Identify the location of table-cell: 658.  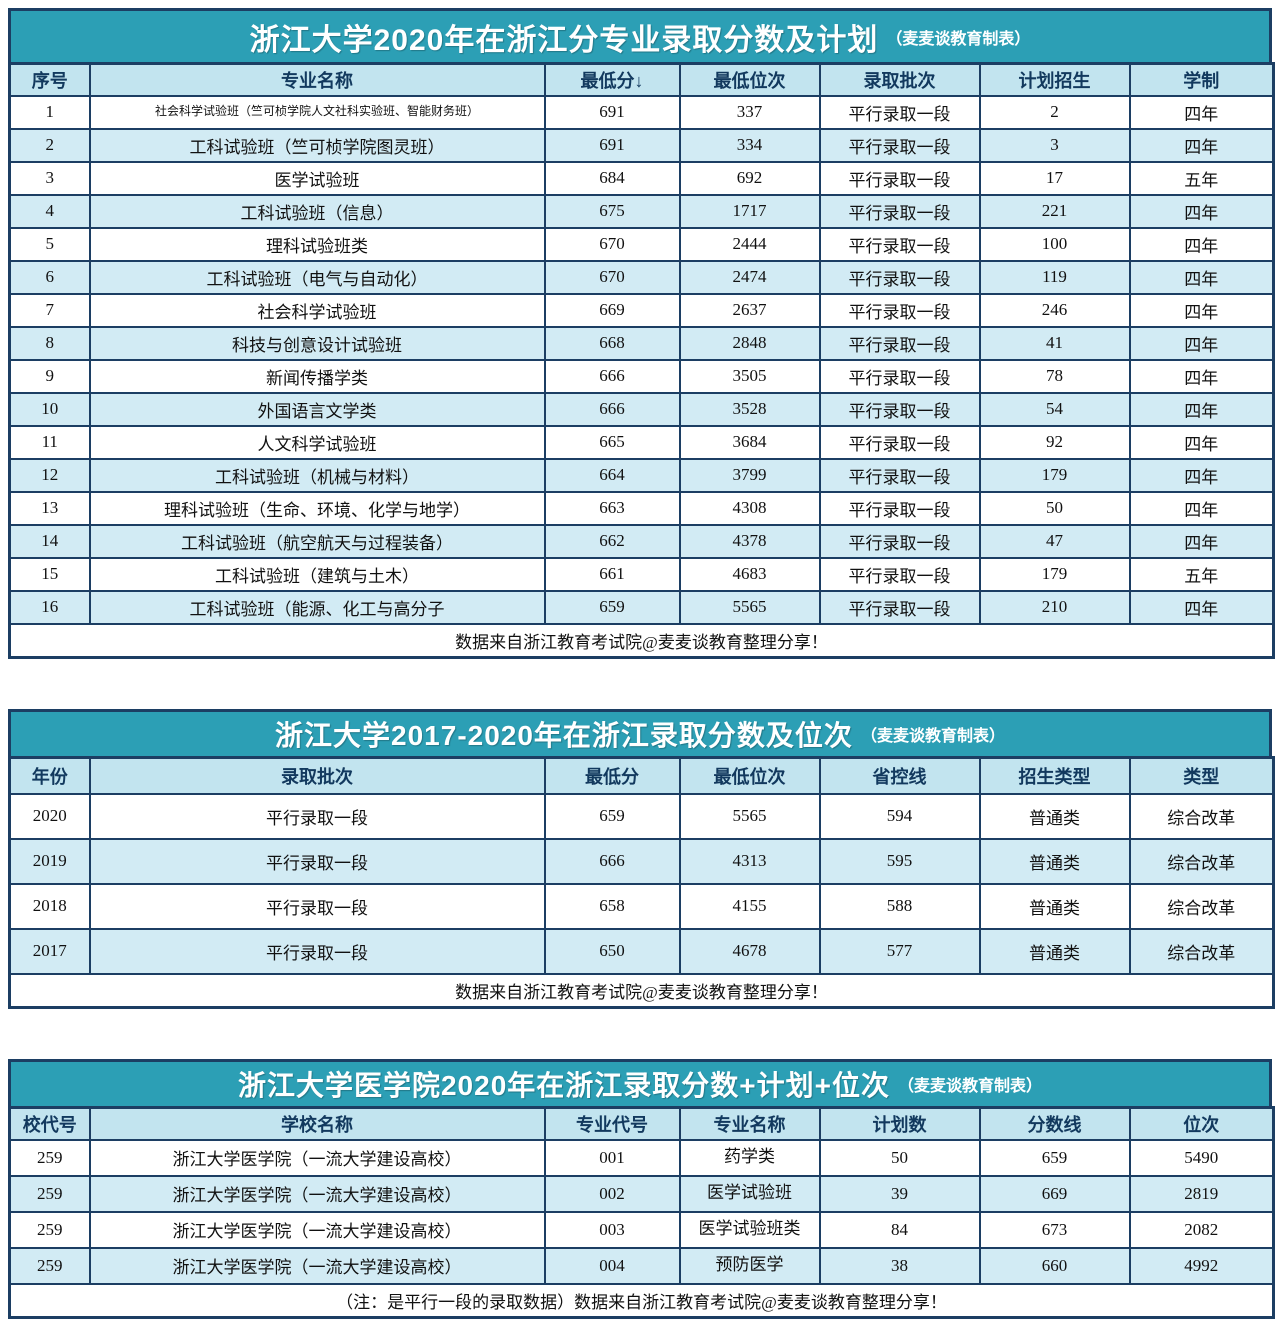
(612, 906).